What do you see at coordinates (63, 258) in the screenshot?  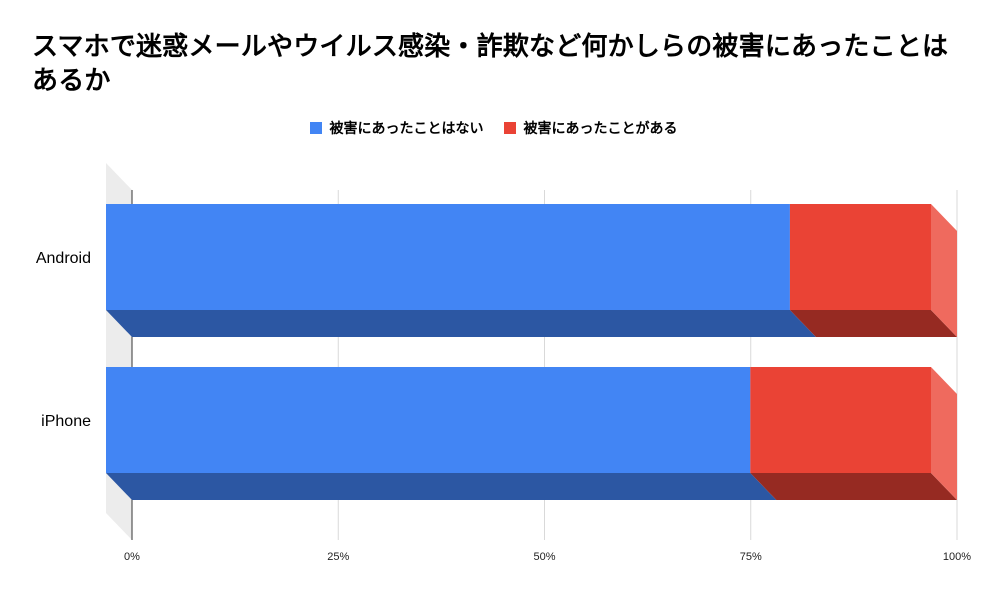 I see `category-label: Android` at bounding box center [63, 258].